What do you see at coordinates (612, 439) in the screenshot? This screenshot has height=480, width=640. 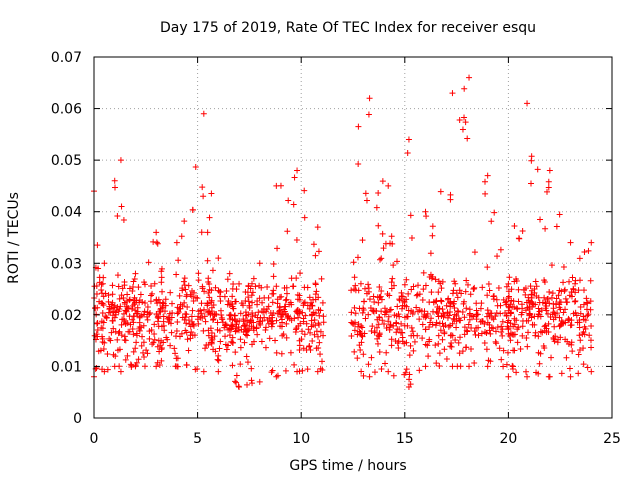 I see `x-tick-label: 25` at bounding box center [612, 439].